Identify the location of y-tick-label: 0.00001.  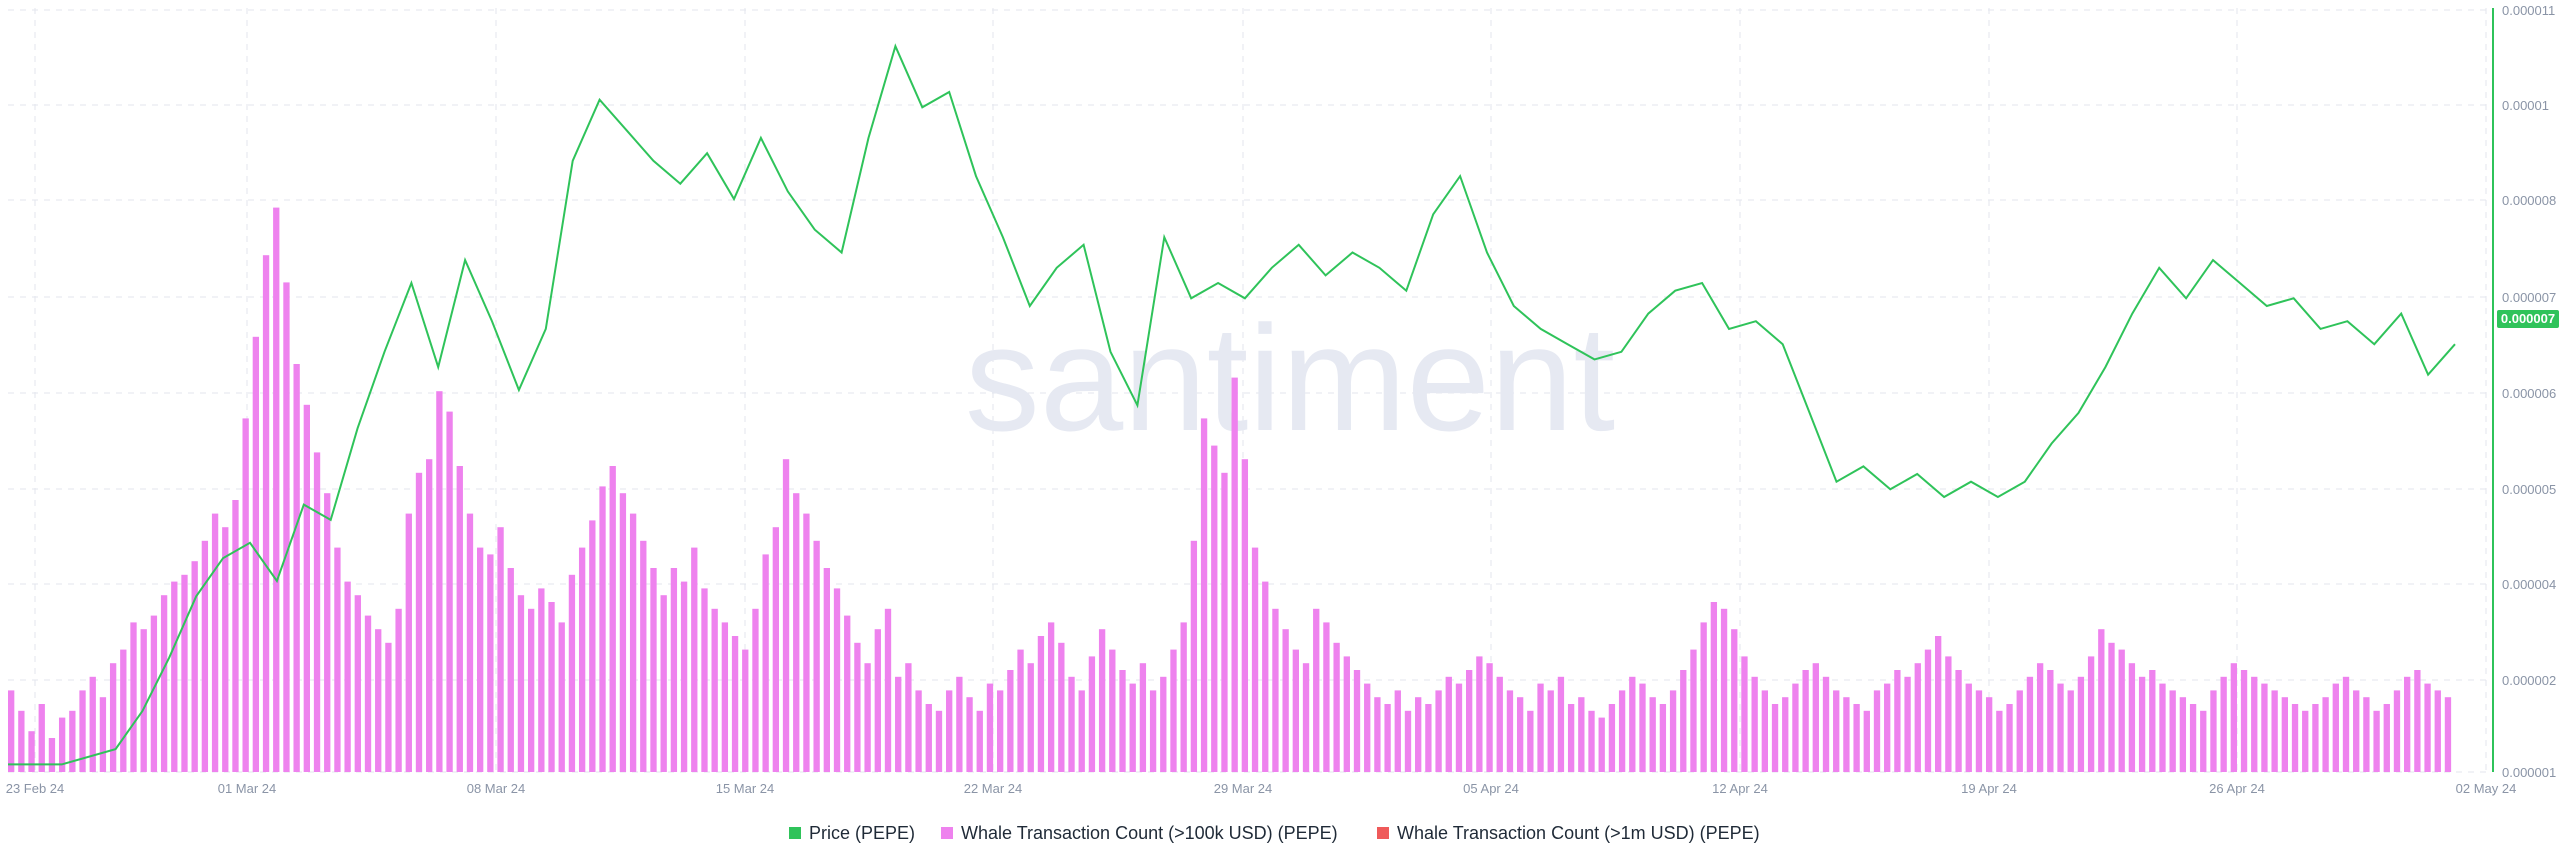
(2525, 105).